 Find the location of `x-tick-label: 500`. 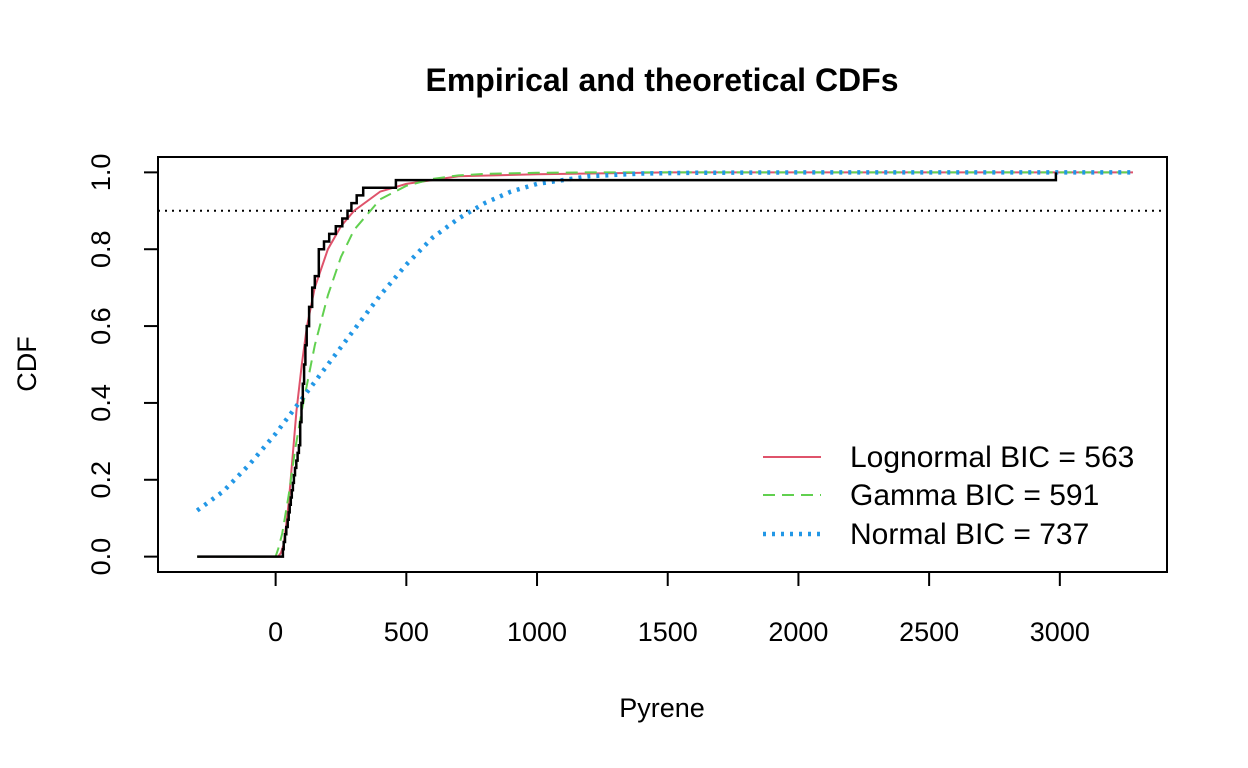

x-tick-label: 500 is located at coordinates (406, 632).